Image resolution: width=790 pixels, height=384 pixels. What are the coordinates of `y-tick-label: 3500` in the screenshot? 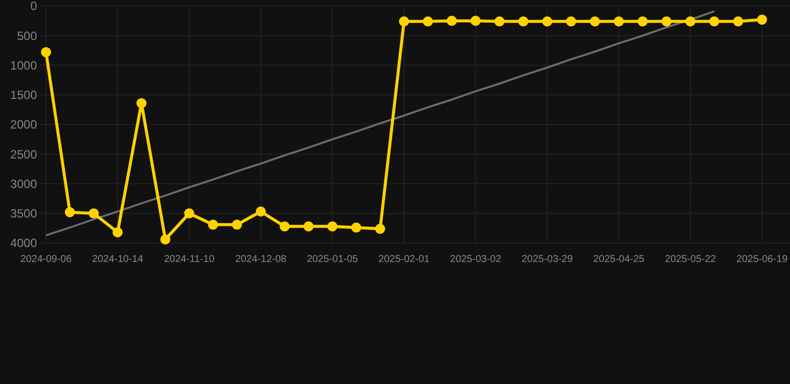 It's located at (24, 213).